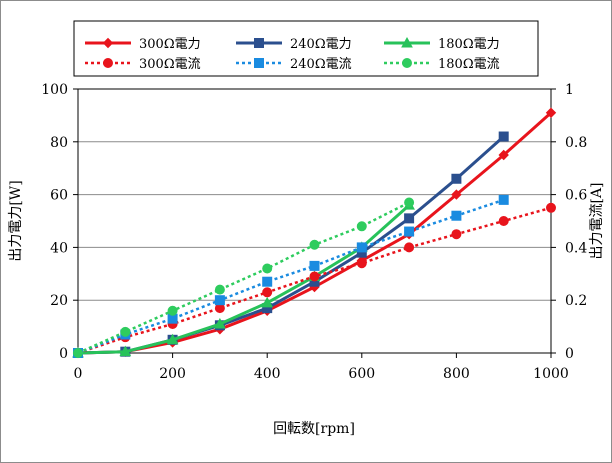 The image size is (612, 463). What do you see at coordinates (314, 429) in the screenshot?
I see `x-axis-title: 回転数[rpm]` at bounding box center [314, 429].